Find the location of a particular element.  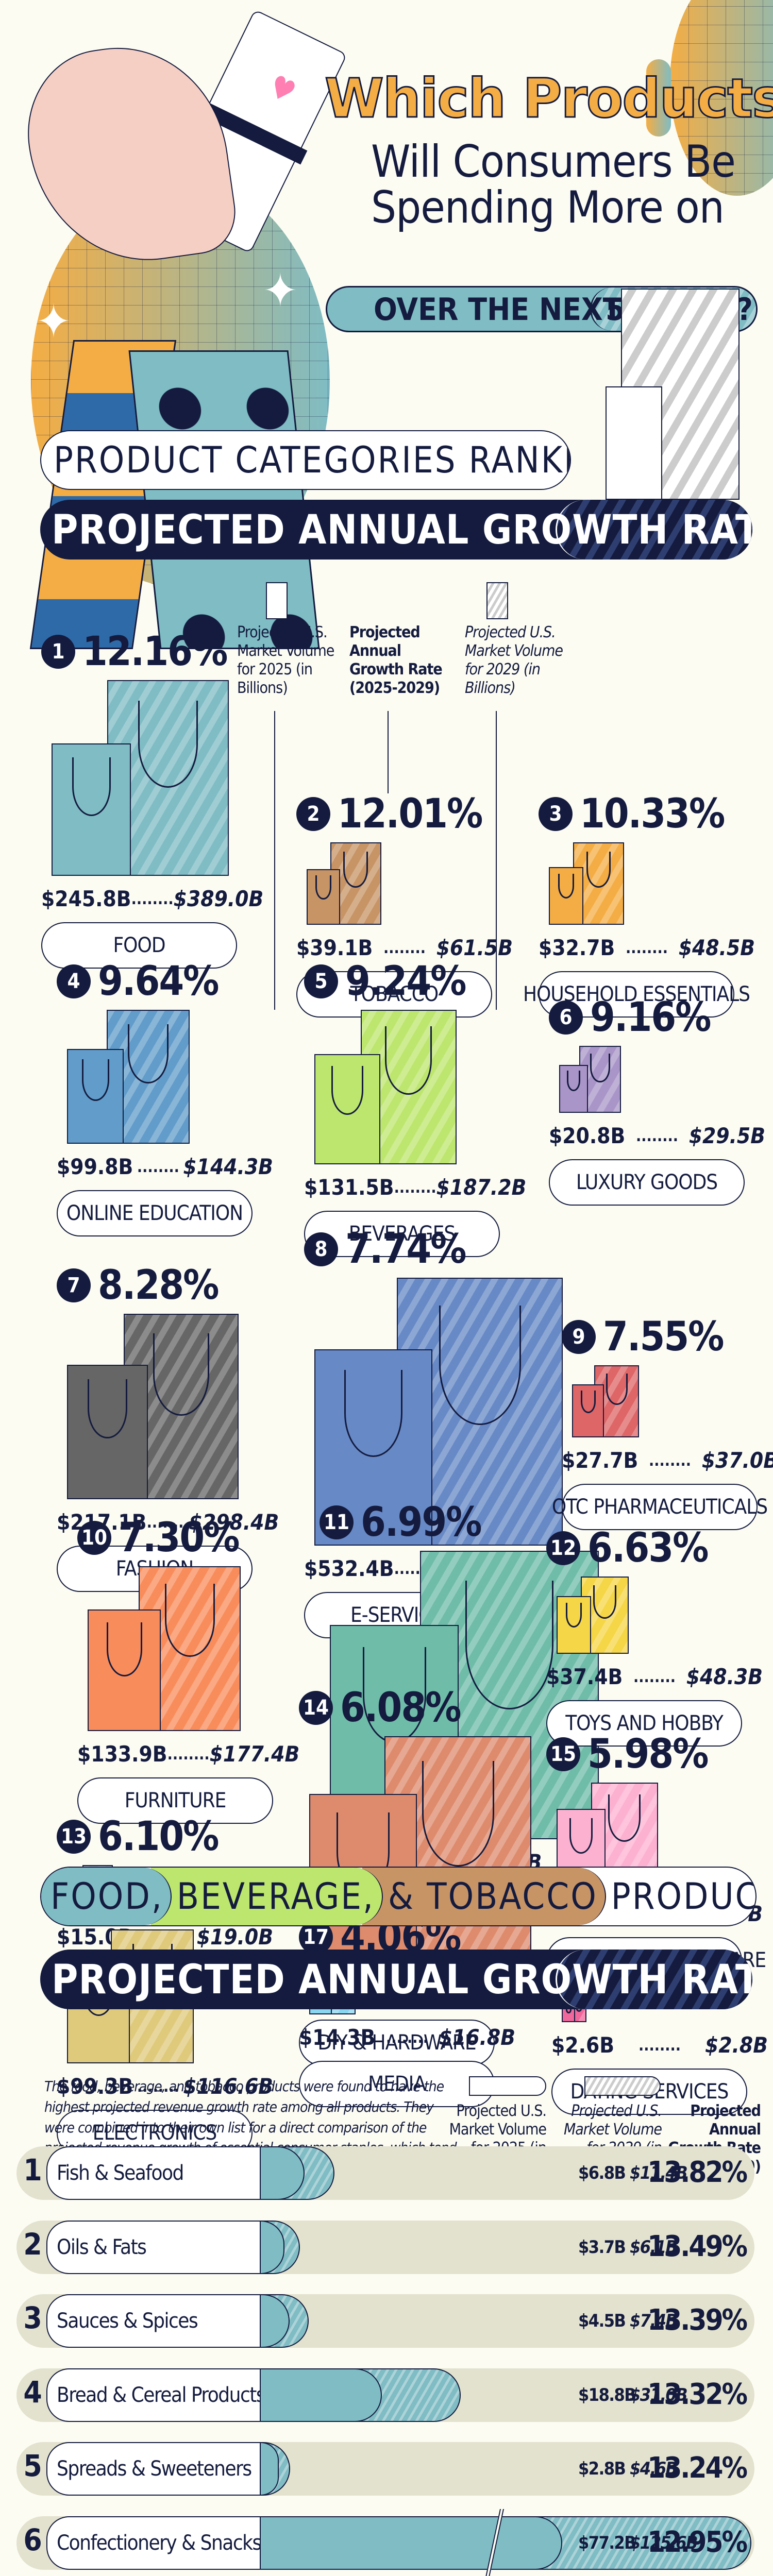

volume-2025: $99.8B is located at coordinates (95, 1166).